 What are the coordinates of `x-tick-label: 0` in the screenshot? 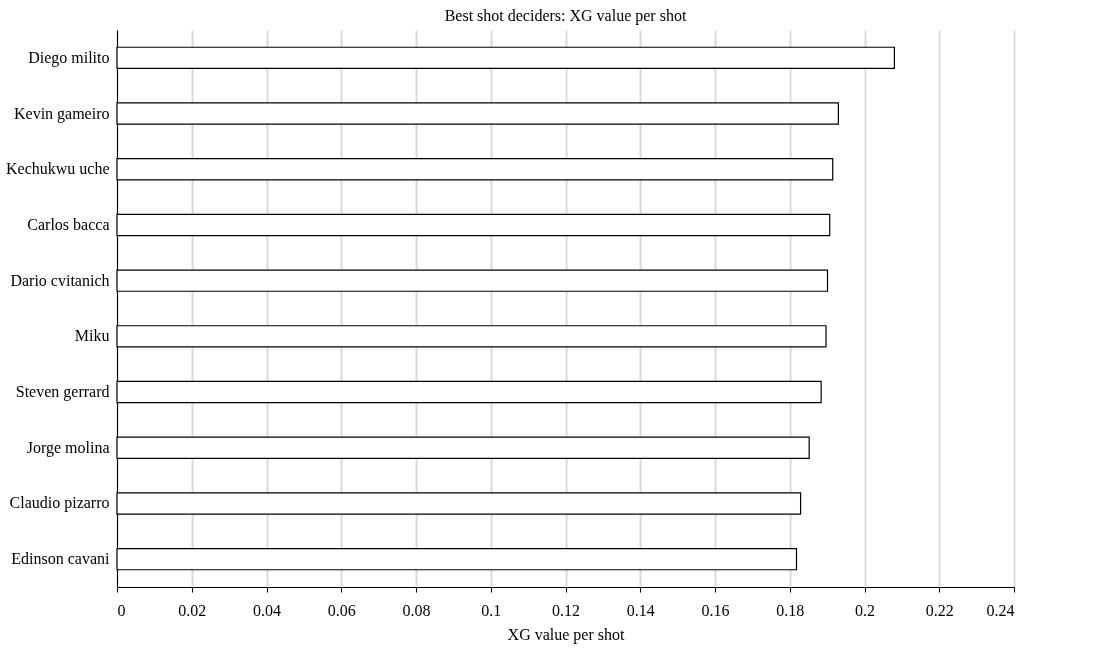 It's located at (121, 610).